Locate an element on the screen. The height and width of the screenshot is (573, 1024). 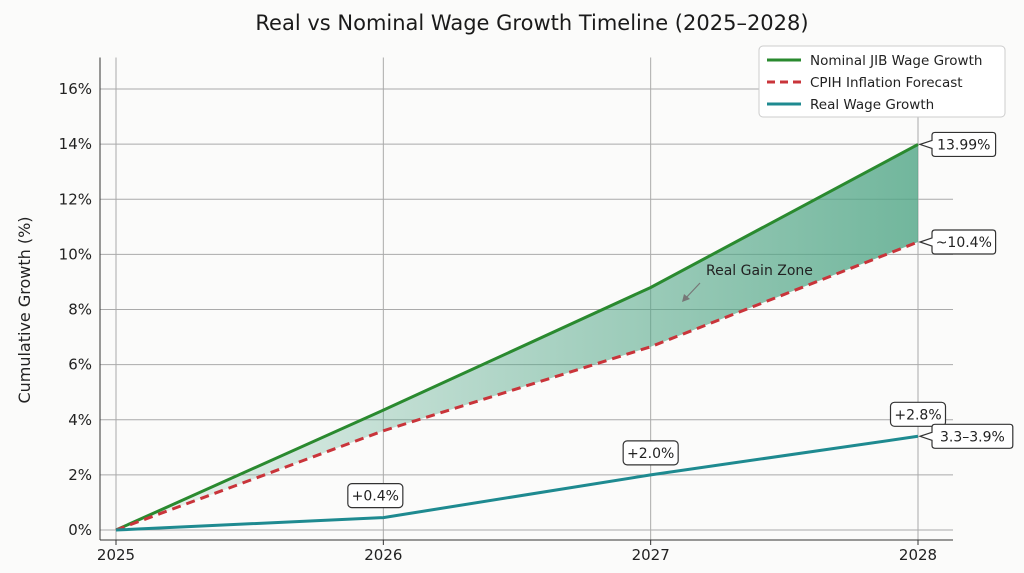
series-line-real-wage-growth is located at coordinates (517, 483).